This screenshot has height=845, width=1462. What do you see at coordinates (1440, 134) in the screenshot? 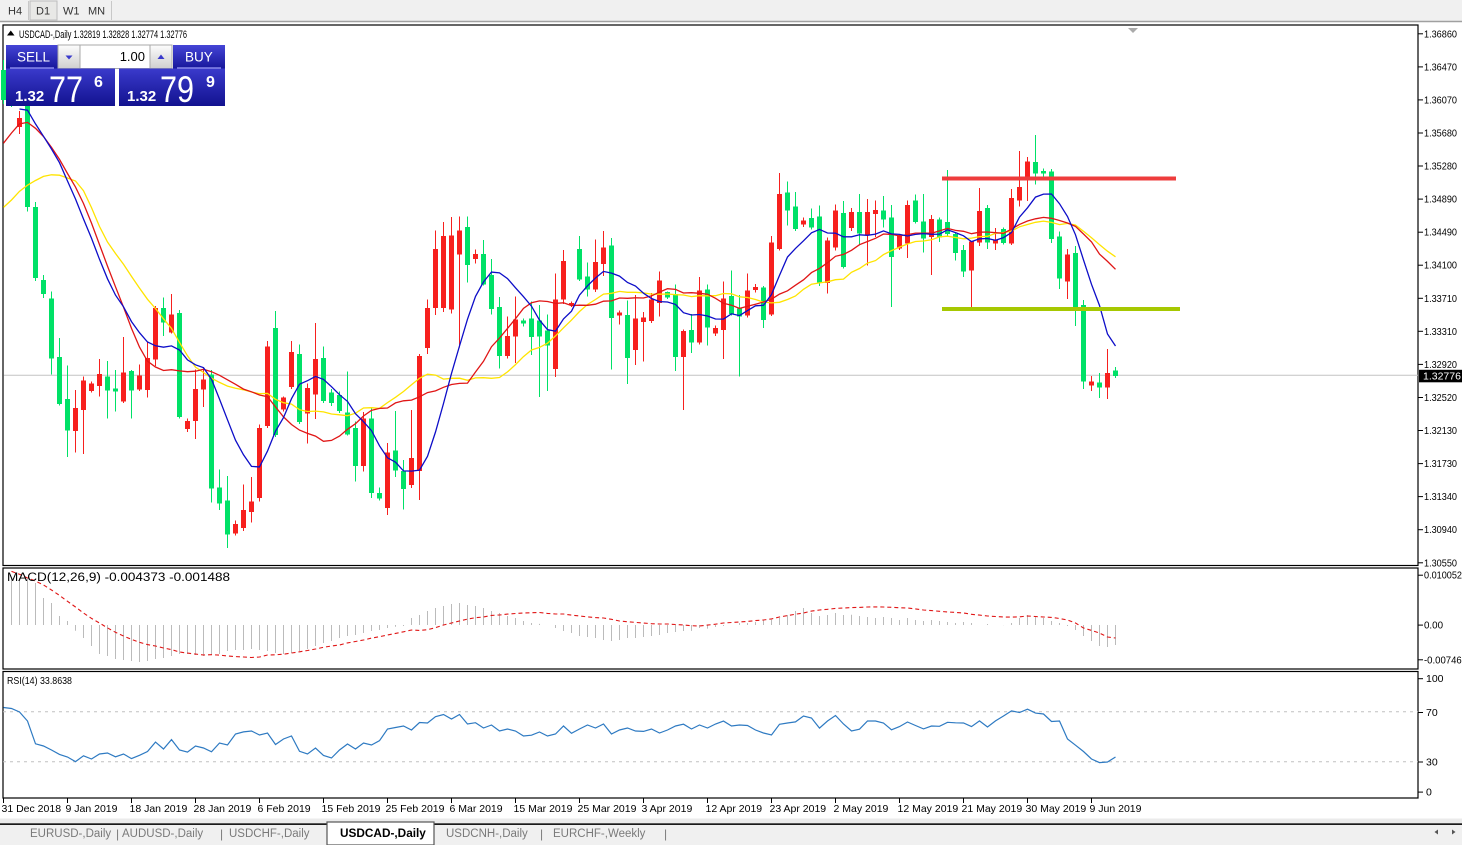
I see `svg-text: 1.35680` at bounding box center [1440, 134].